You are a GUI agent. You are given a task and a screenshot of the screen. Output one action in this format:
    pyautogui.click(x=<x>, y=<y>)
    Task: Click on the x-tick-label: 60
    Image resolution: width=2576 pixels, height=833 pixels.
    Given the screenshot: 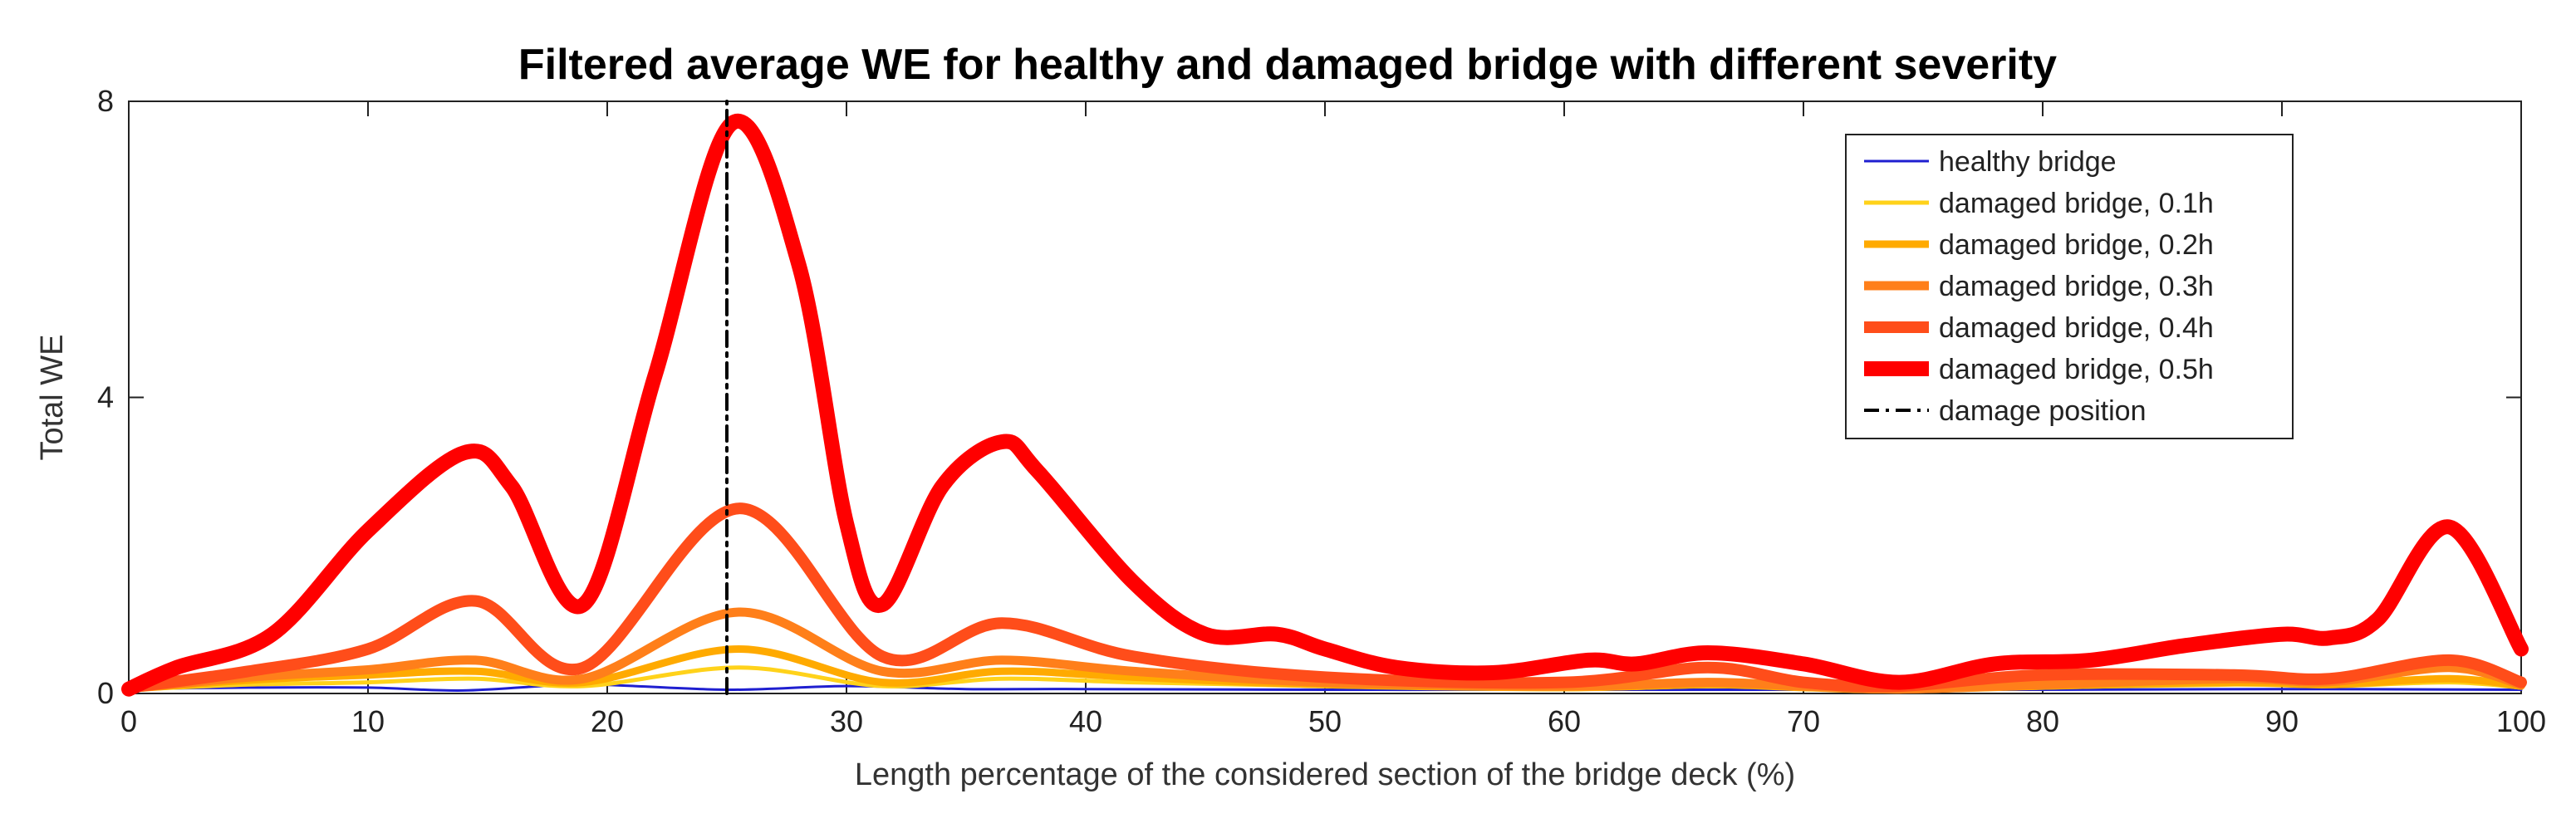 What is the action you would take?
    pyautogui.click(x=1564, y=721)
    